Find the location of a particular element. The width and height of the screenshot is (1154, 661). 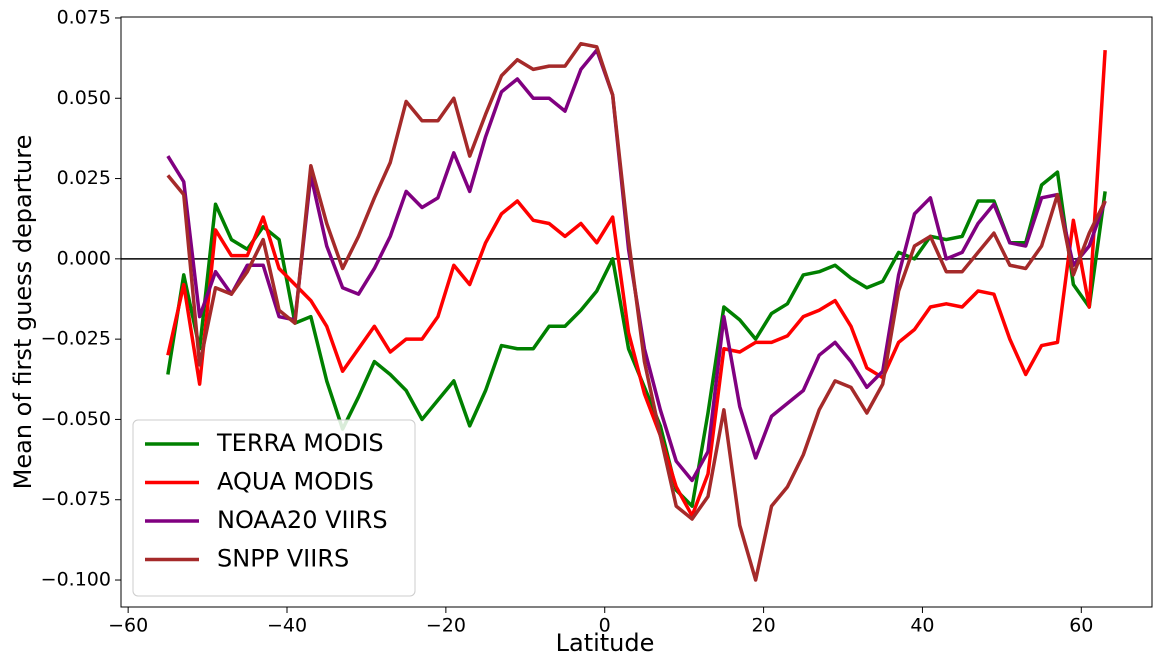

x-tick-label: −60 is located at coordinates (128, 626).